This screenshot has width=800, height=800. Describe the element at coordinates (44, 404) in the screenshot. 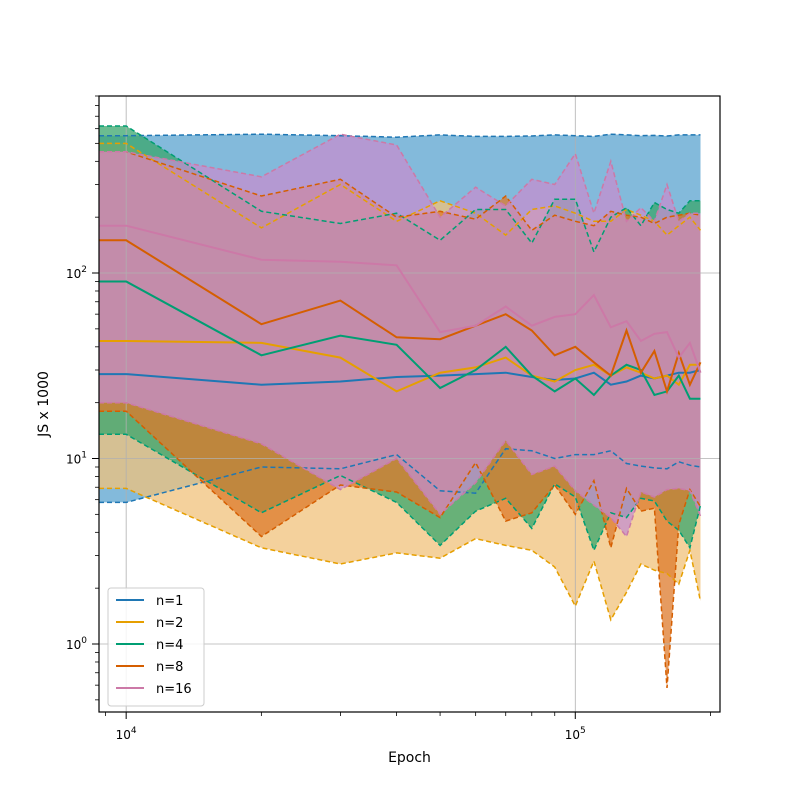

I see `y-axis-label: JS x 1000` at that location.